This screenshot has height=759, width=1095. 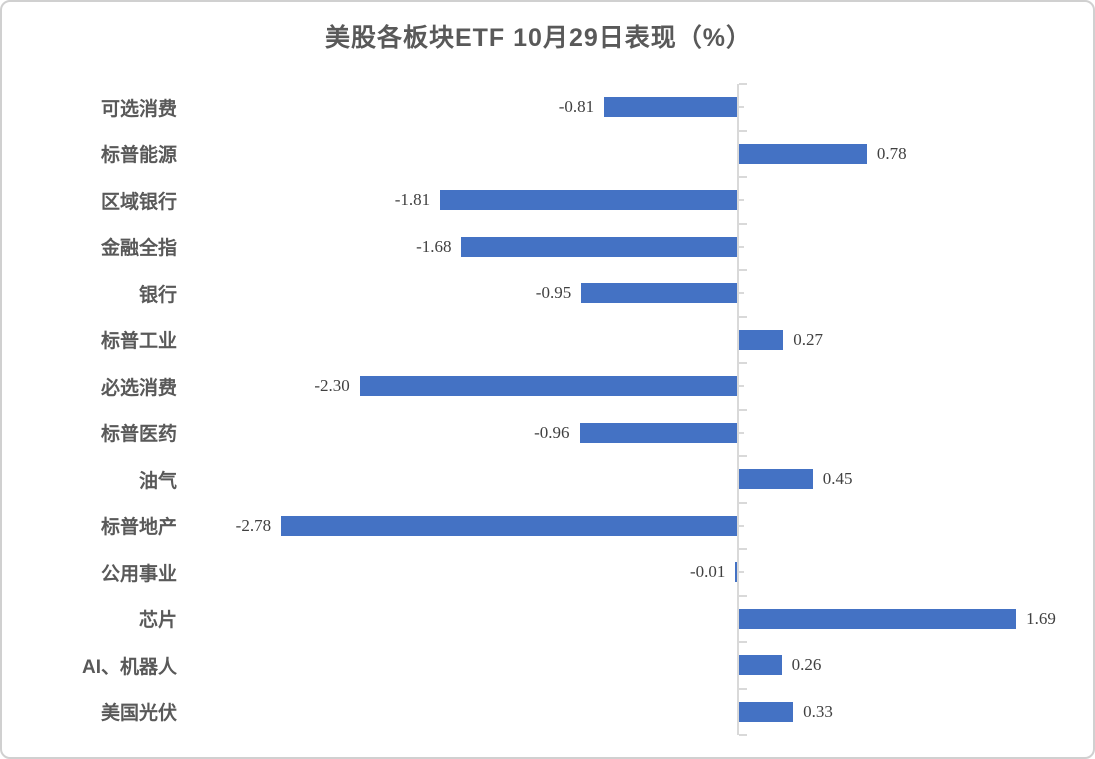 I want to click on bar-row: 标普地产 -2.78, so click(x=547, y=526).